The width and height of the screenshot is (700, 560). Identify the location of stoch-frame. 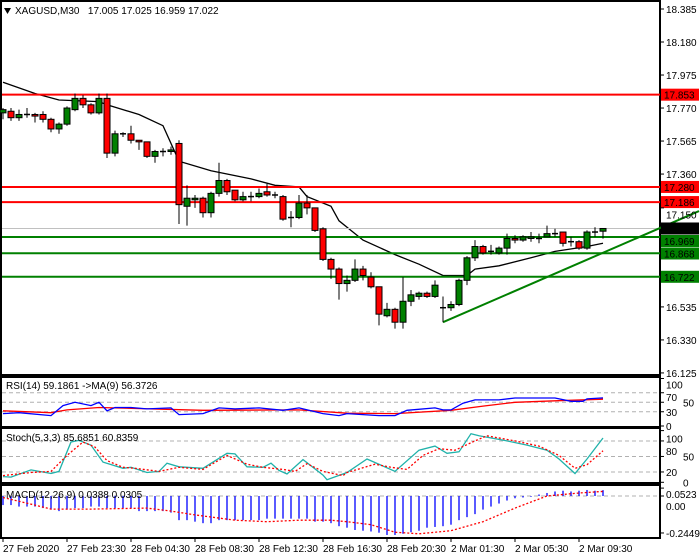
(330, 455).